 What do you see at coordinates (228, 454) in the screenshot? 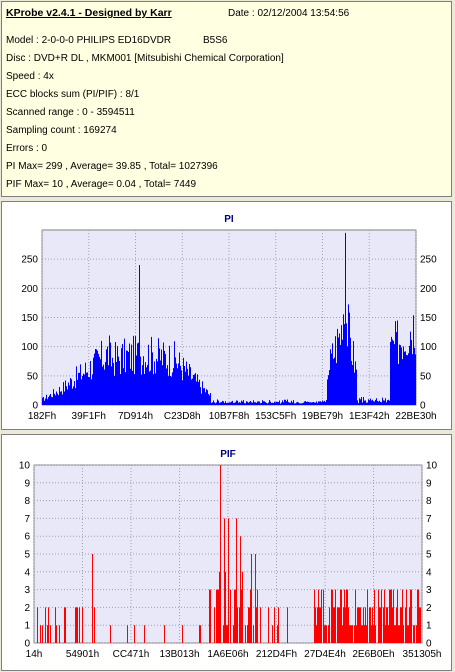
I see `chart-title: PIF` at bounding box center [228, 454].